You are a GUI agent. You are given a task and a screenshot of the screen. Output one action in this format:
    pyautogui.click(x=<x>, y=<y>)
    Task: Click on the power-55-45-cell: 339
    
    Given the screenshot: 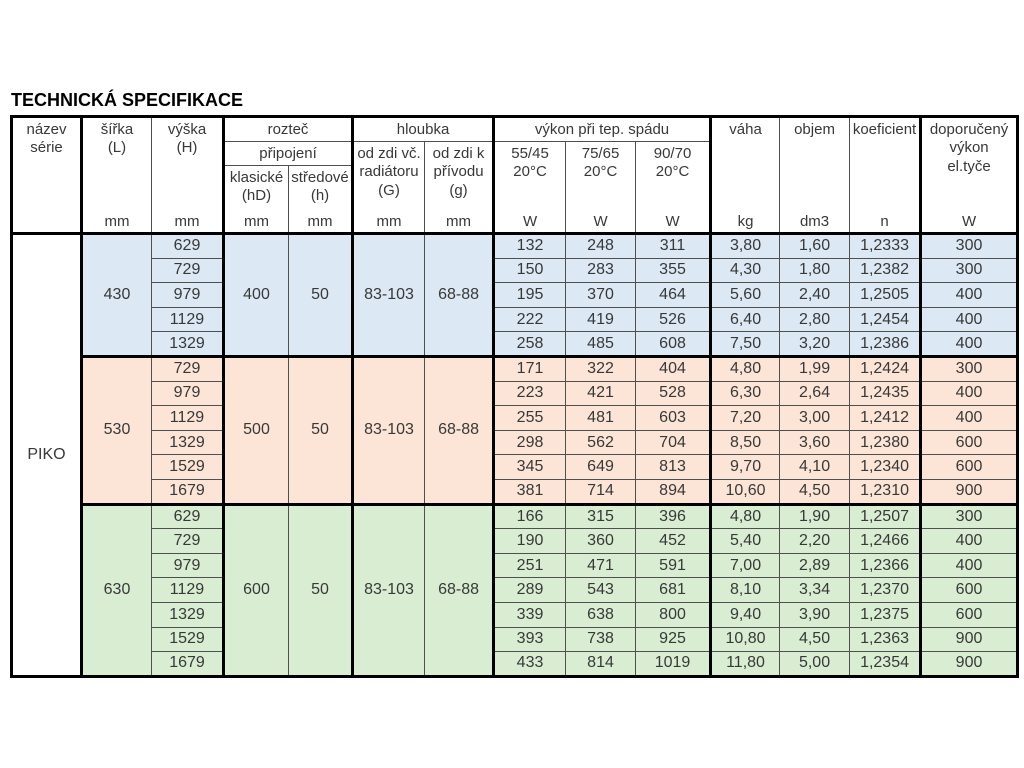 What is the action you would take?
    pyautogui.click(x=529, y=614)
    